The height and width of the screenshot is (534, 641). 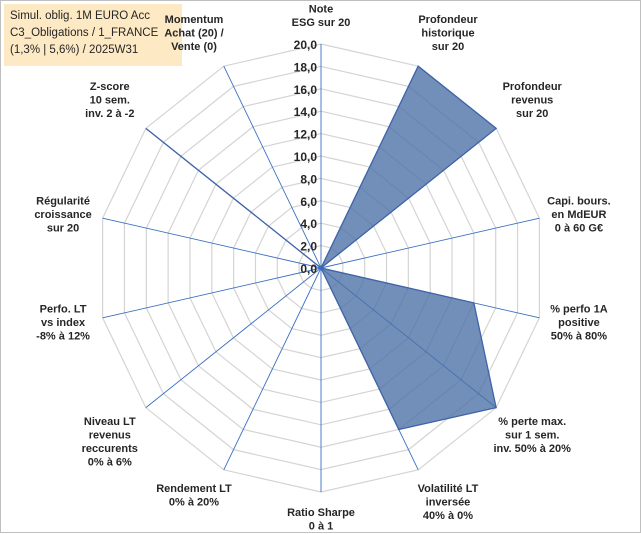 What do you see at coordinates (110, 87) in the screenshot?
I see `category-label-line: Z-score` at bounding box center [110, 87].